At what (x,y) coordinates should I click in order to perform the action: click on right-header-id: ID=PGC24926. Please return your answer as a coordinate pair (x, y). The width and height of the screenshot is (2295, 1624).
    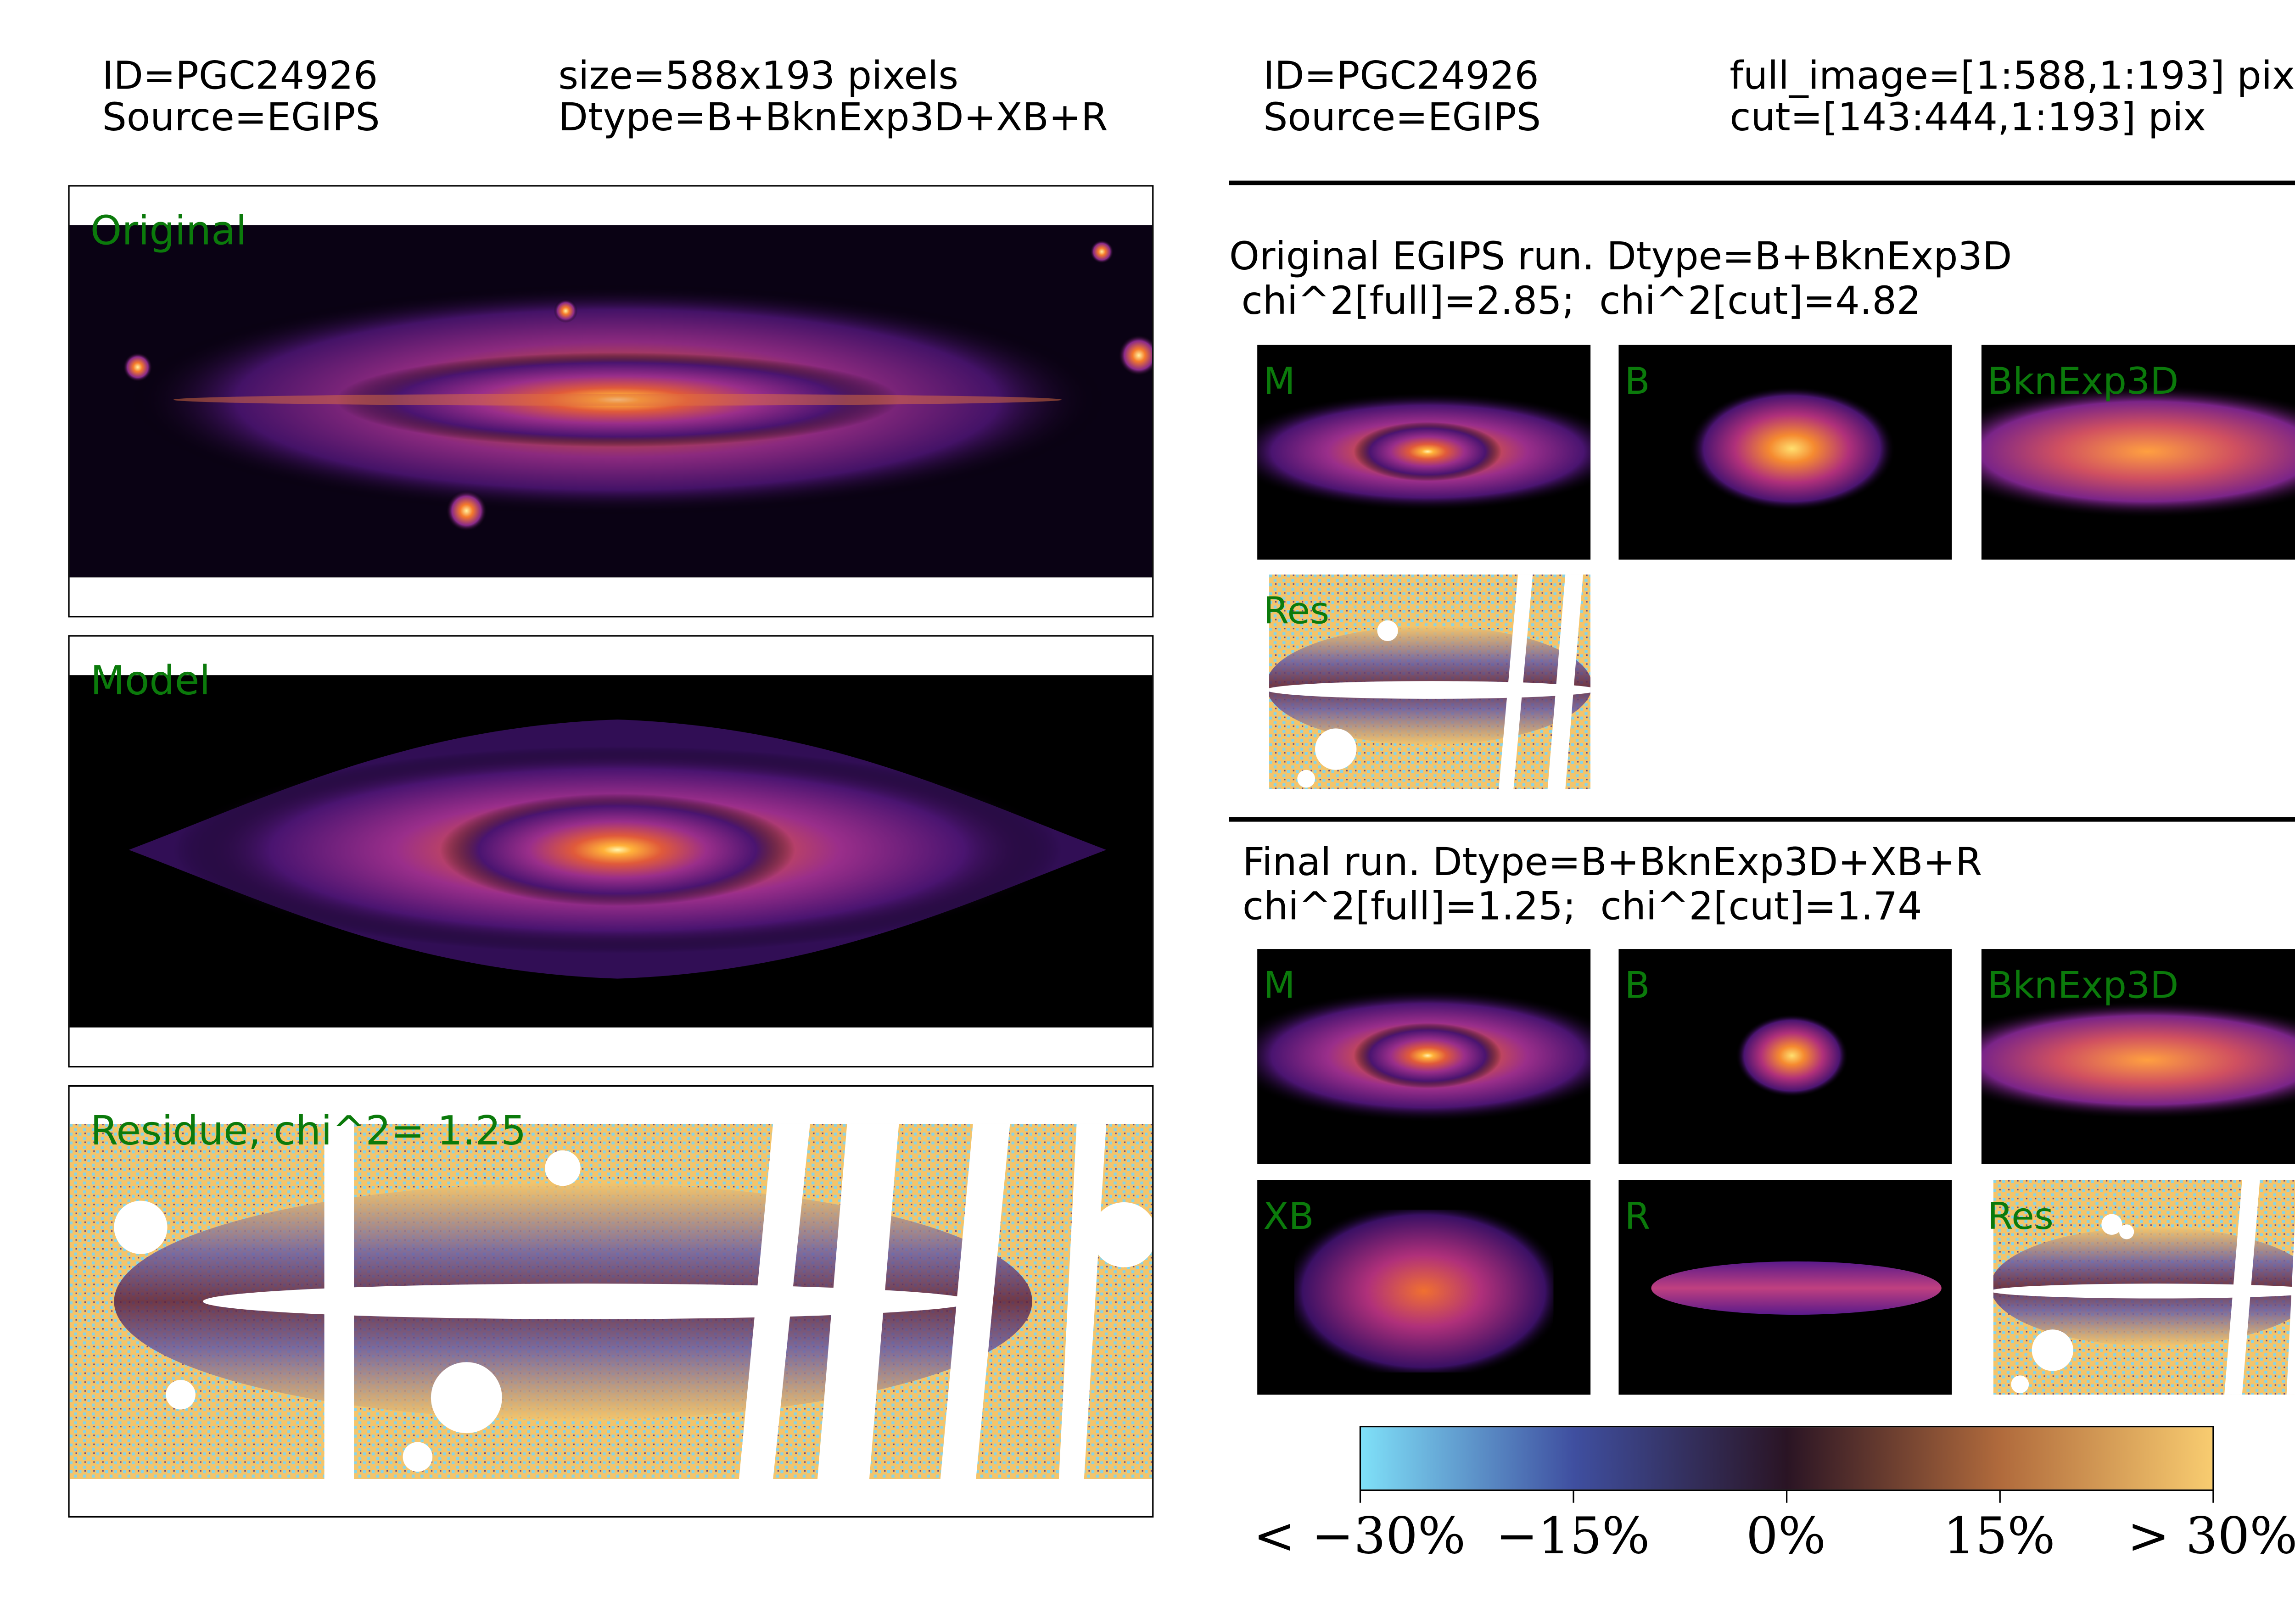
    Looking at the image, I should click on (1401, 77).